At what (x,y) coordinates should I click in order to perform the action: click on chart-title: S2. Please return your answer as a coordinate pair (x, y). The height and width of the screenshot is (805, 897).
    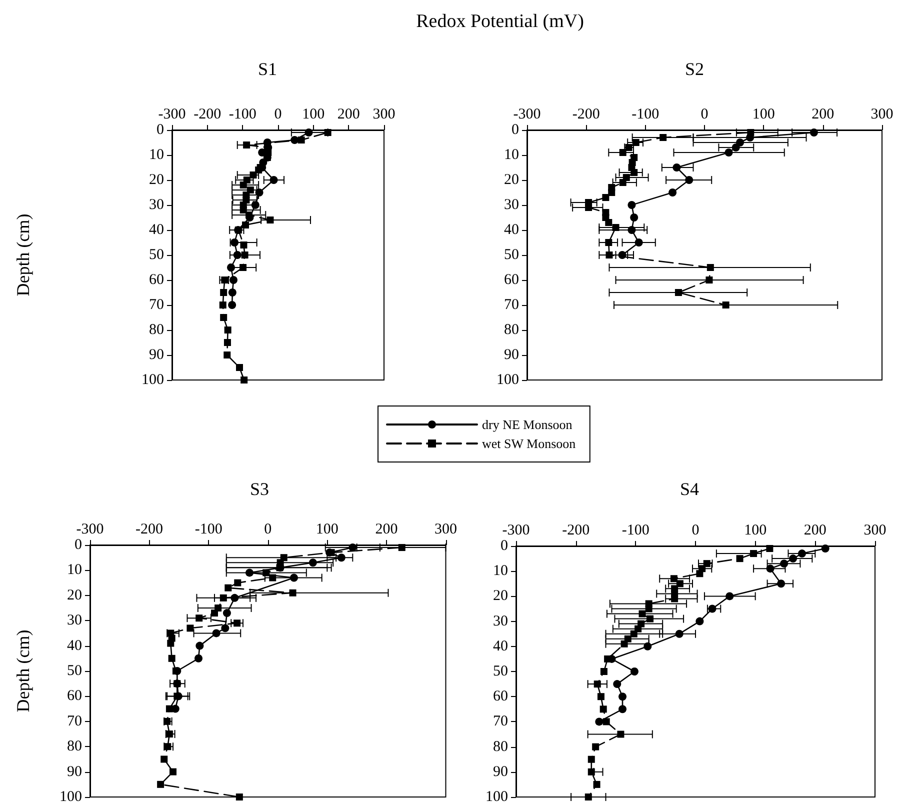
    Looking at the image, I should click on (694, 69).